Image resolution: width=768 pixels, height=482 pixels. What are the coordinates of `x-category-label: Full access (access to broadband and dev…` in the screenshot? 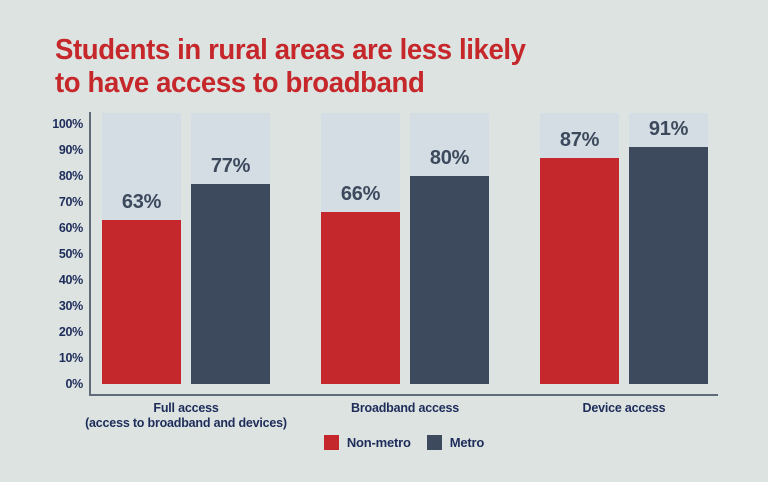 It's located at (186, 415).